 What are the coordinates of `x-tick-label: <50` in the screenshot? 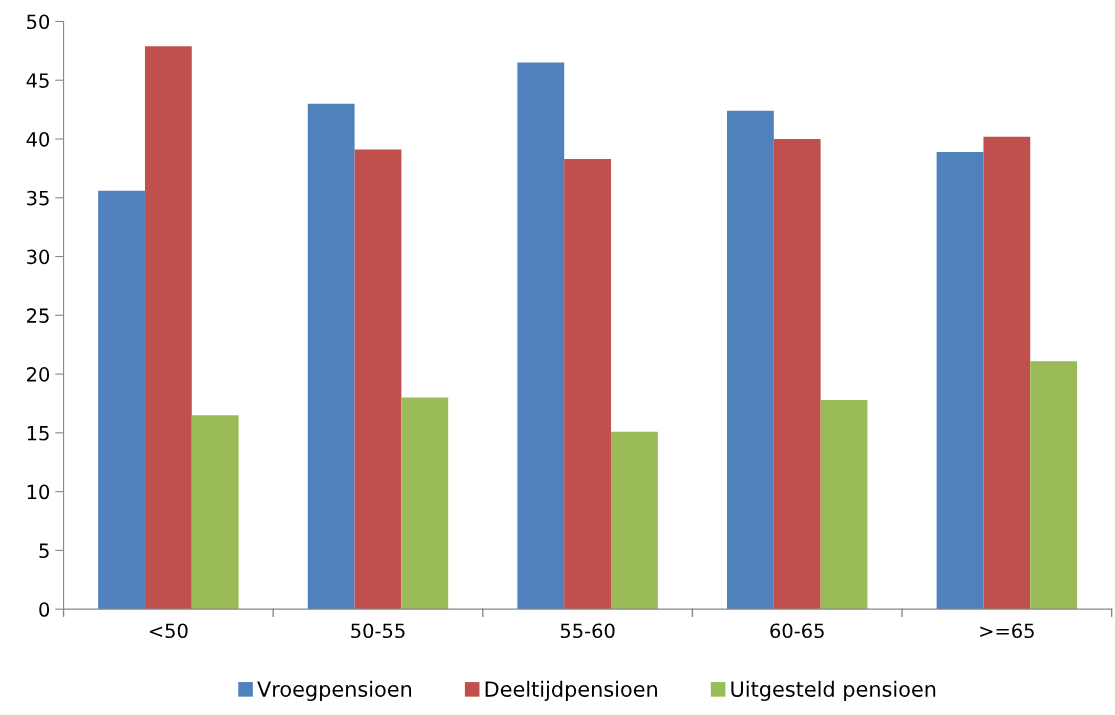 It's located at (168, 631).